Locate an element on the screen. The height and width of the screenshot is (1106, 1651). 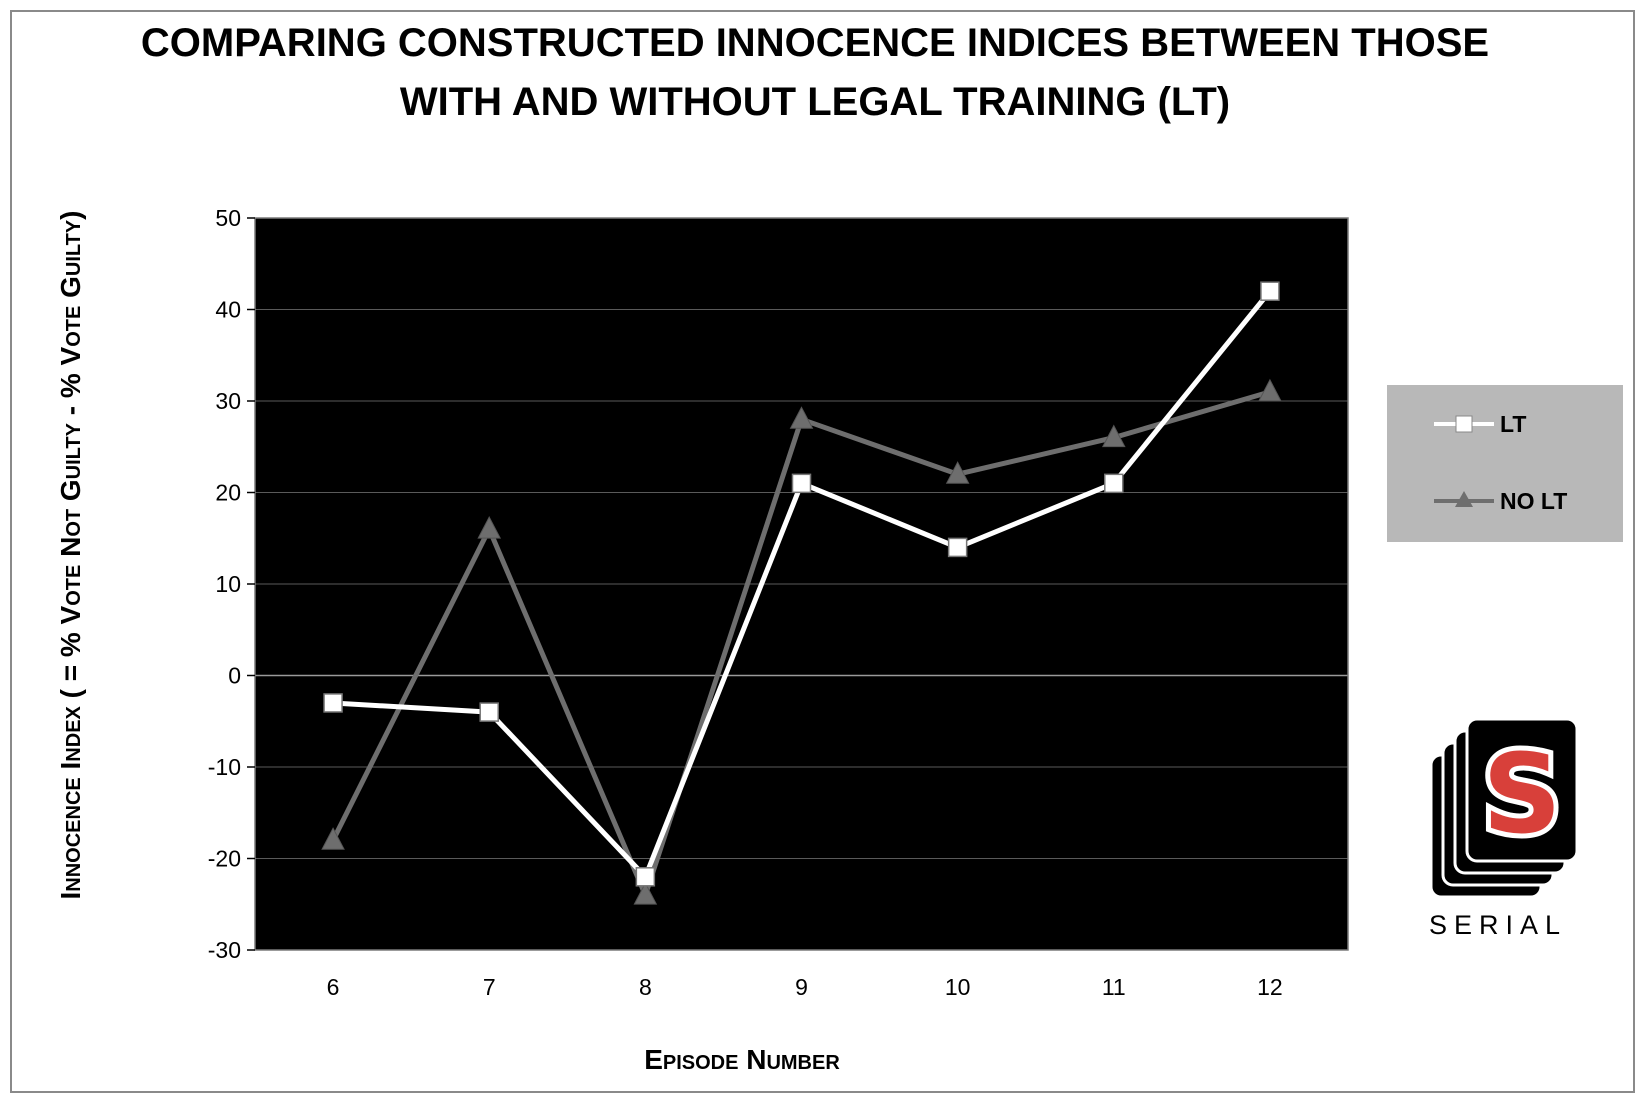
serial-logo: S S SERIAL is located at coordinates (1504, 828).